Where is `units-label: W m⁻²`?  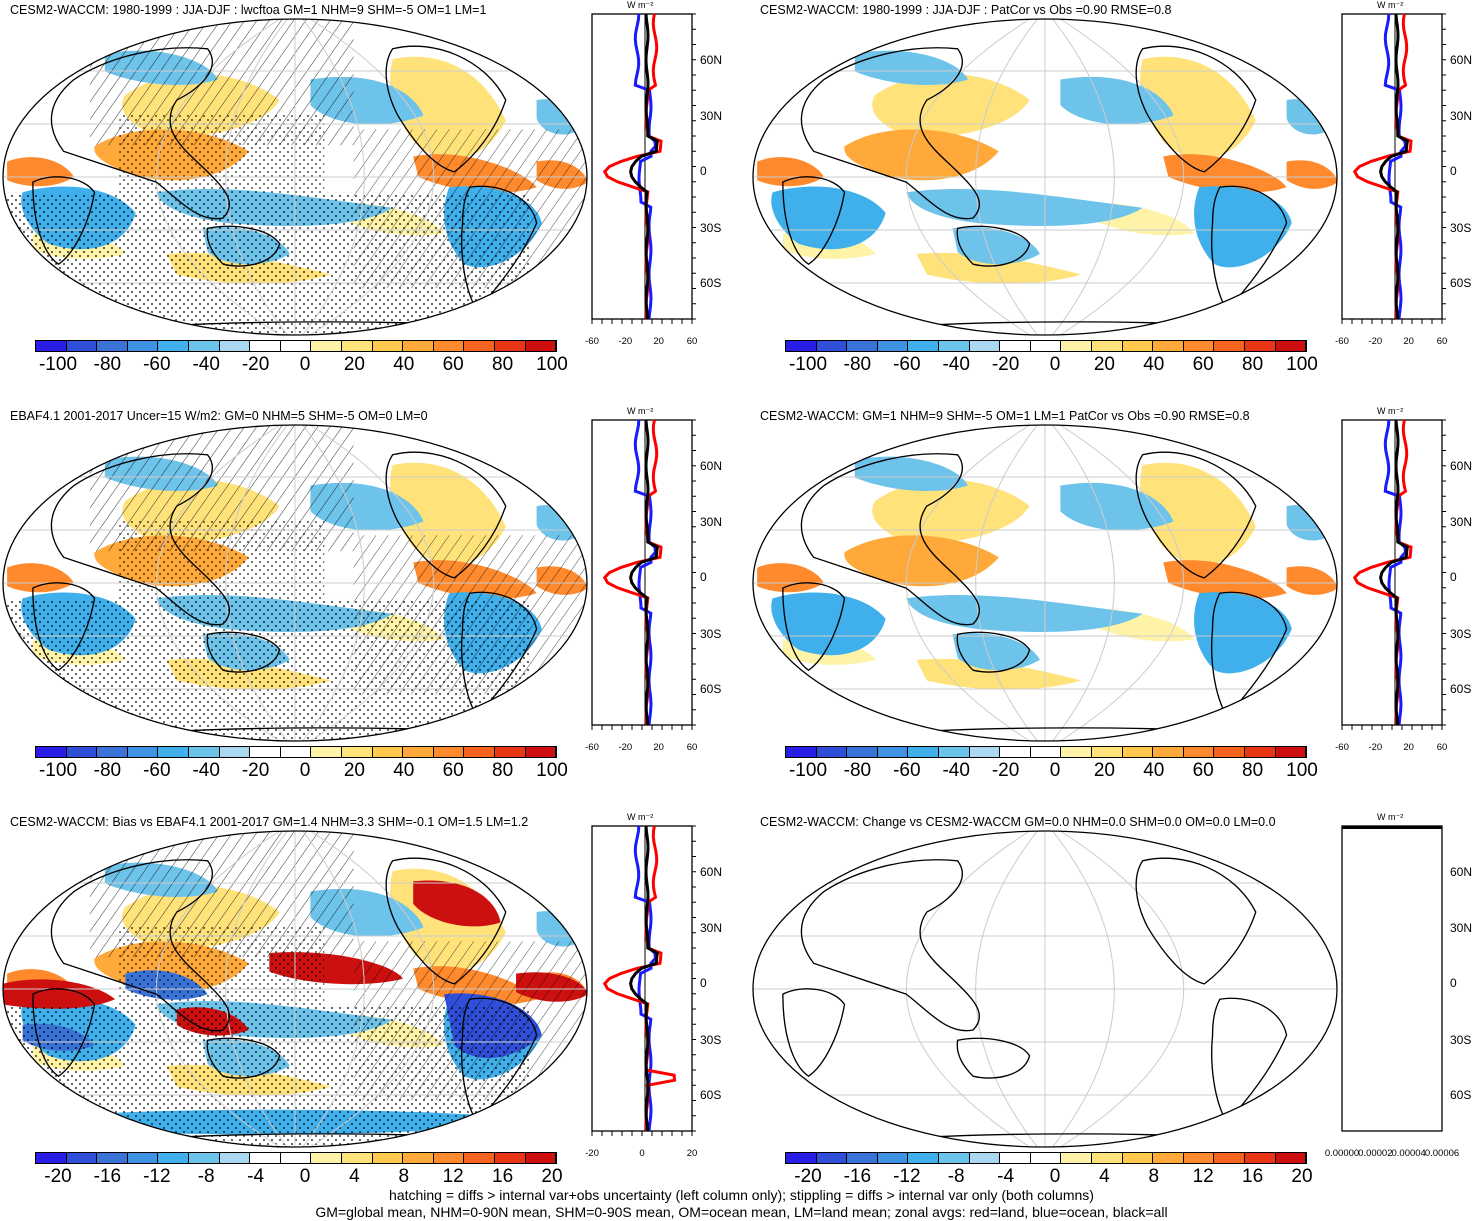 units-label: W m⁻² is located at coordinates (640, 817).